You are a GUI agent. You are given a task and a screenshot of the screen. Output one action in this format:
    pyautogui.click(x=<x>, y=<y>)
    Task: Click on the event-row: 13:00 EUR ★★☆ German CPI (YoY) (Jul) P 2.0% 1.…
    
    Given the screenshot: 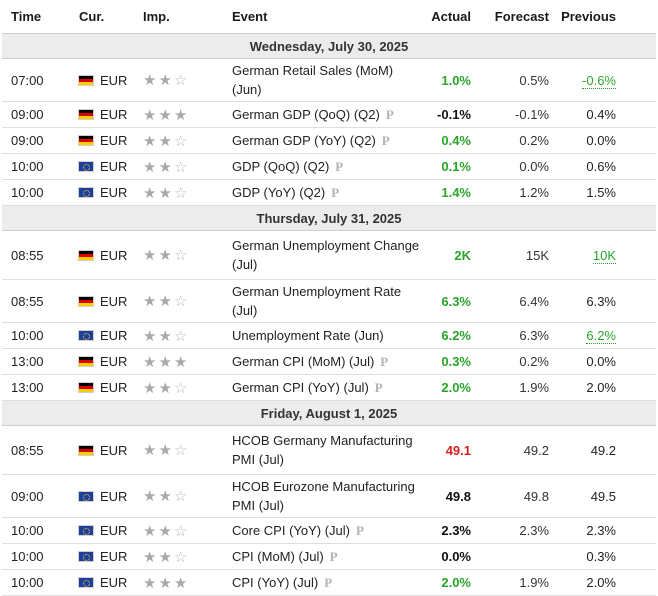 What is the action you would take?
    pyautogui.click(x=329, y=387)
    